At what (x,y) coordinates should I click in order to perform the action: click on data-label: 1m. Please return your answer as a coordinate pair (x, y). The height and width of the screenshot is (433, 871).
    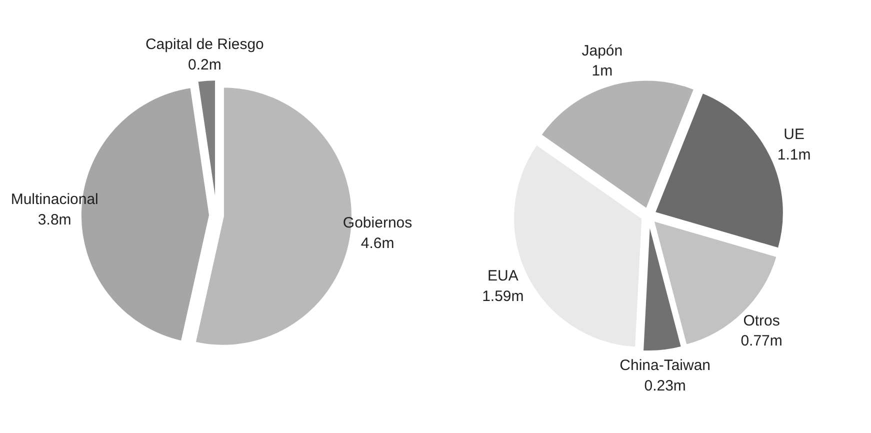
    Looking at the image, I should click on (602, 71).